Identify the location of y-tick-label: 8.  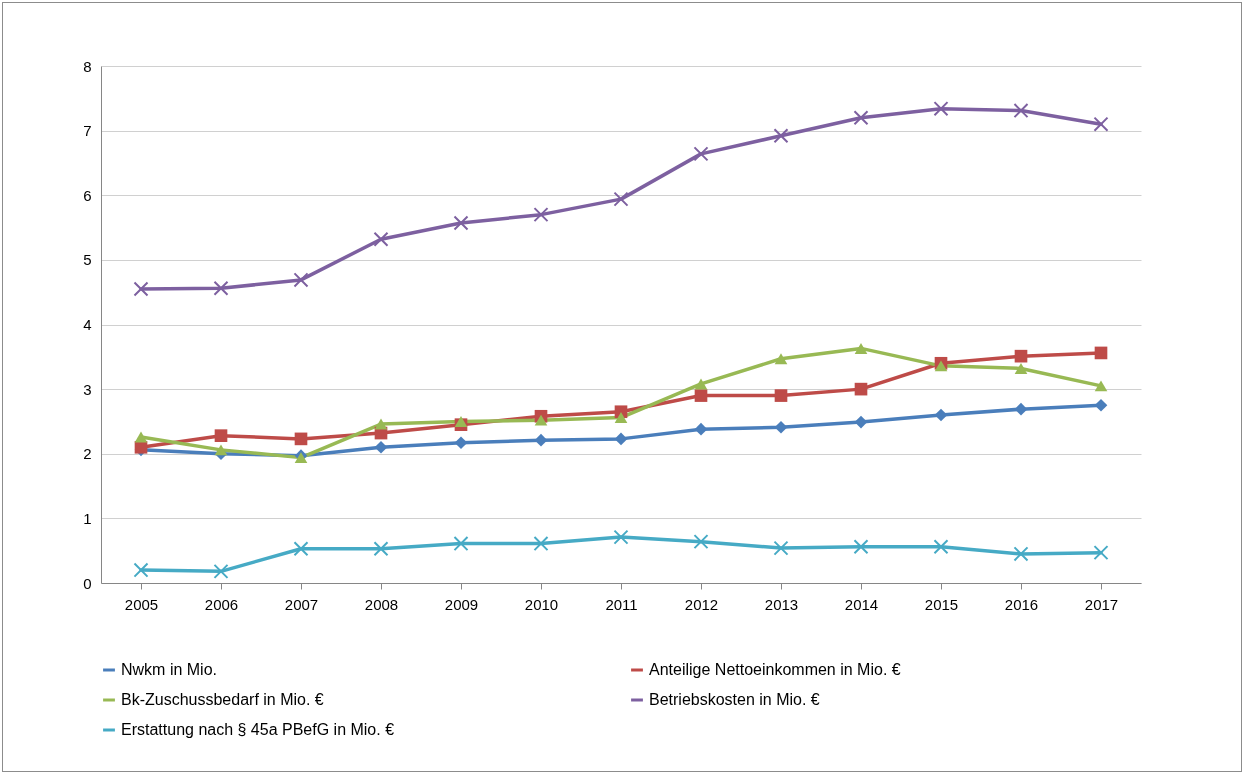
(87, 66).